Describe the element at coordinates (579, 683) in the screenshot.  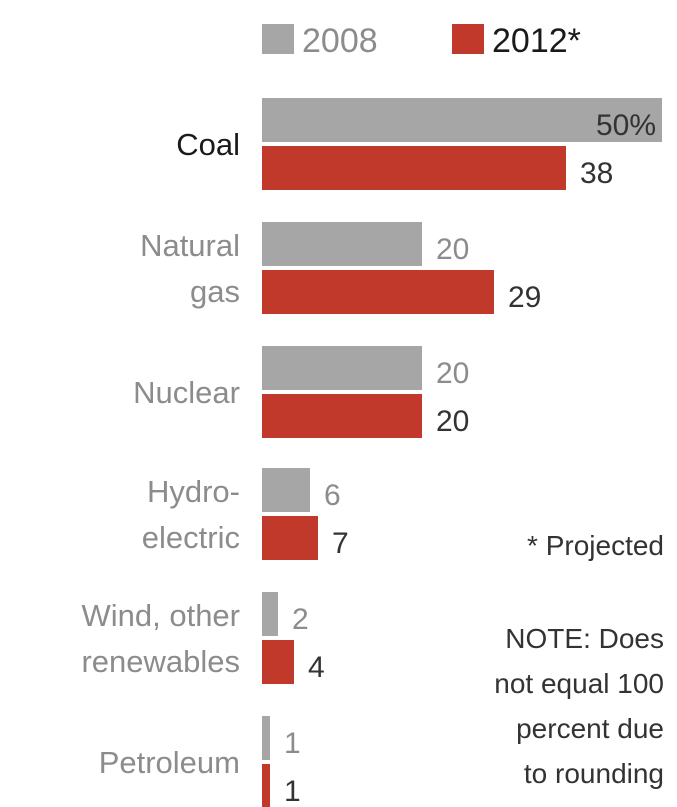
I see `rounding-note: not equal 100` at that location.